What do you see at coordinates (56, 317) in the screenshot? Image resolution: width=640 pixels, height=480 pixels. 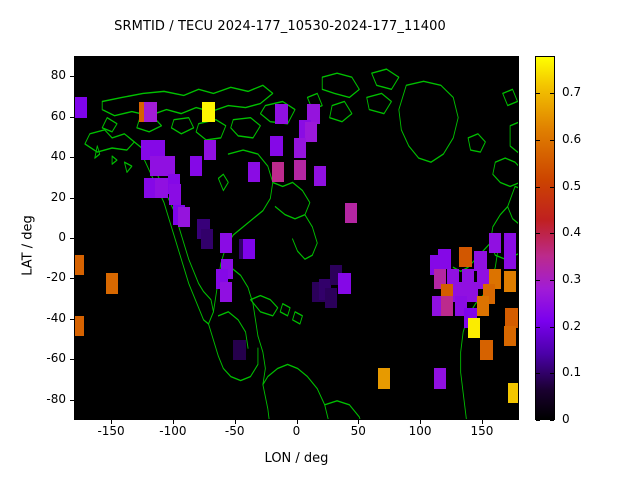 I see `y-tick-label: -40` at bounding box center [56, 317].